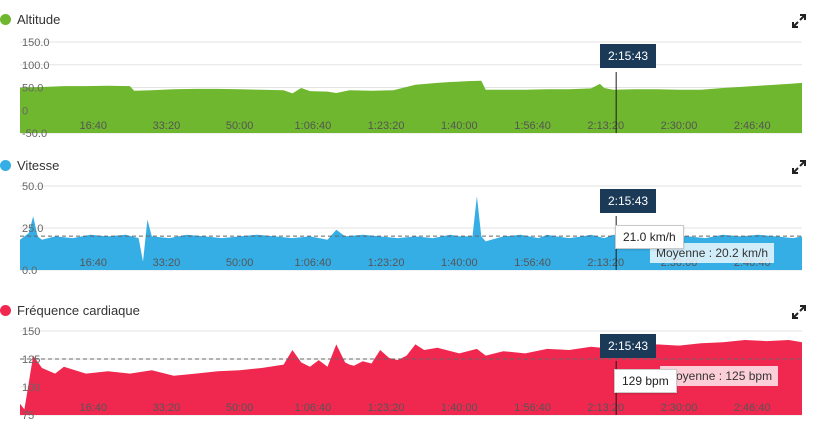 The image size is (816, 430). I want to click on altitude-cursor-time-label: 2:15:43, so click(628, 56).